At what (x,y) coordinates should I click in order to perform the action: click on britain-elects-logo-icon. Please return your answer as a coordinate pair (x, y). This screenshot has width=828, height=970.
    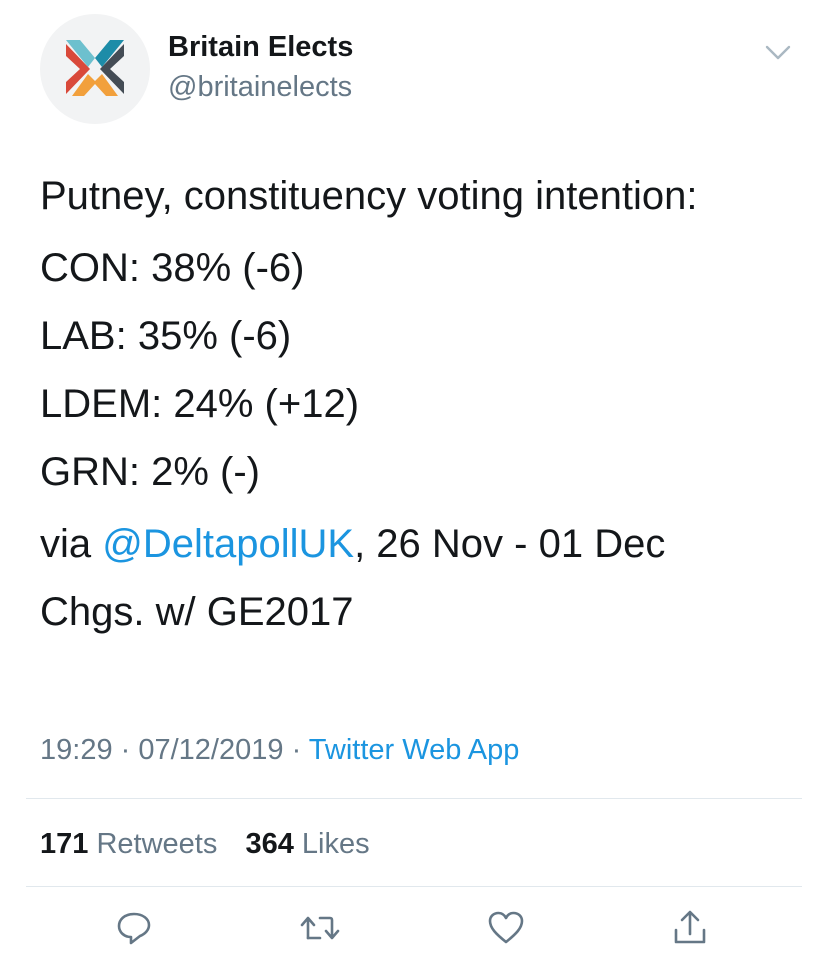
    Looking at the image, I should click on (95, 68).